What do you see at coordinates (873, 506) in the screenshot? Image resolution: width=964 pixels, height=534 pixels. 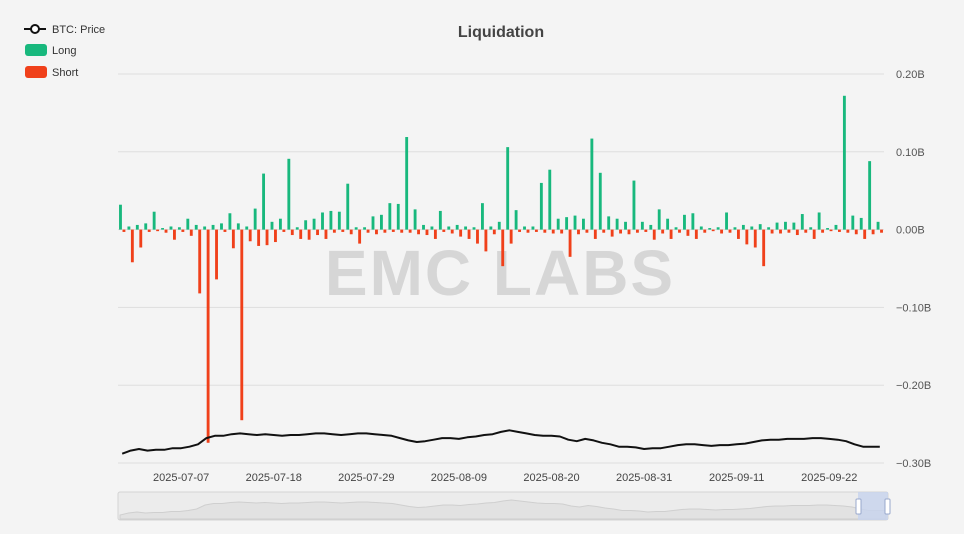 I see `zoom-slider-selection` at bounding box center [873, 506].